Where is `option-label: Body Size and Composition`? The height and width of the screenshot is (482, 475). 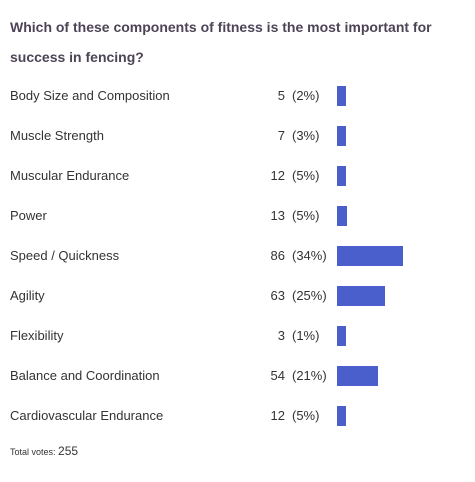
option-label: Body Size and Composition is located at coordinates (90, 95).